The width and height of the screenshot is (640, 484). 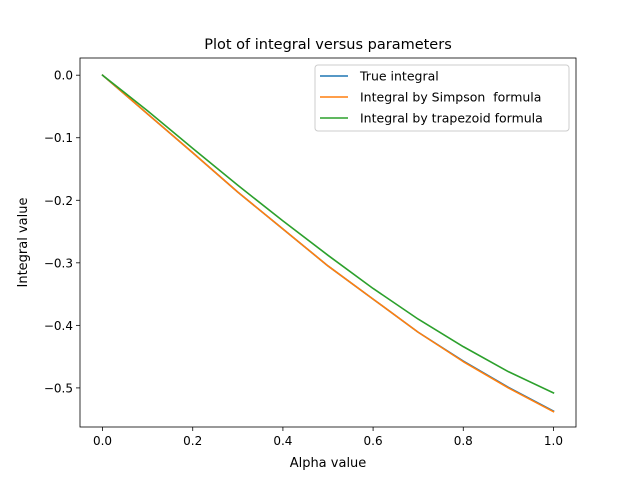 What do you see at coordinates (58, 138) in the screenshot?
I see `y-tick-label: −0.1` at bounding box center [58, 138].